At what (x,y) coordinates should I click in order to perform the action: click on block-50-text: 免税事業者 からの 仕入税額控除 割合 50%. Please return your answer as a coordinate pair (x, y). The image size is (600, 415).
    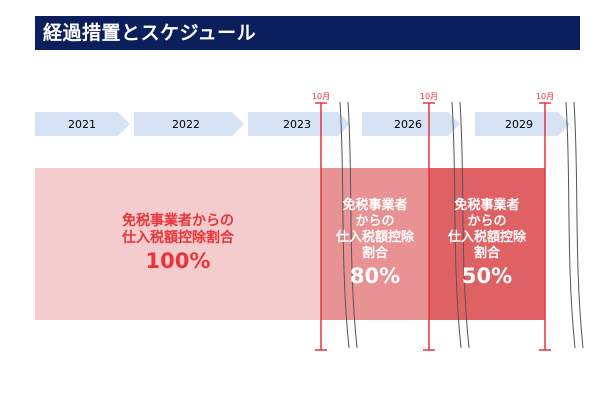
    Looking at the image, I should click on (487, 244).